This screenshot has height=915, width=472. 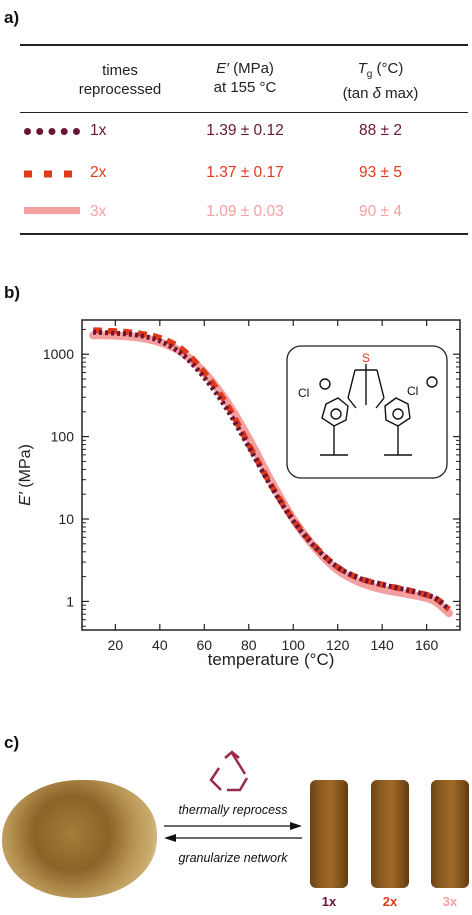 What do you see at coordinates (378, 410) in the screenshot?
I see `molecule-structure` at bounding box center [378, 410].